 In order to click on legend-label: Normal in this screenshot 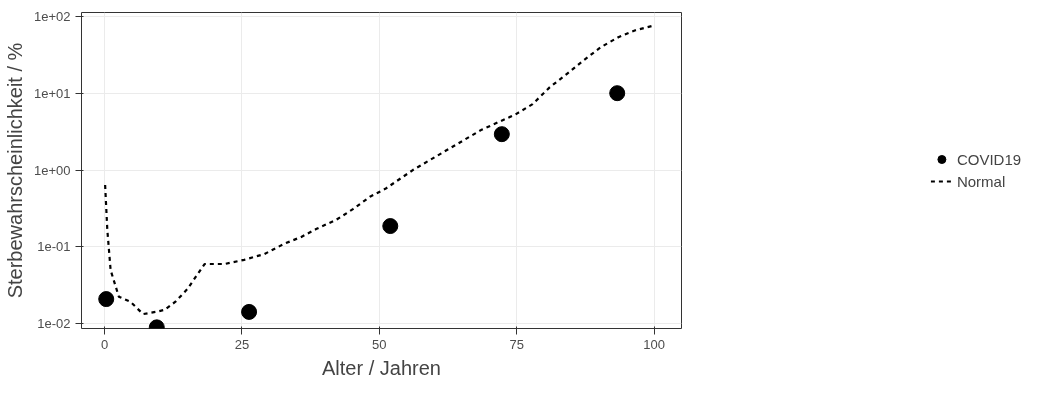, I will do `click(981, 181)`.